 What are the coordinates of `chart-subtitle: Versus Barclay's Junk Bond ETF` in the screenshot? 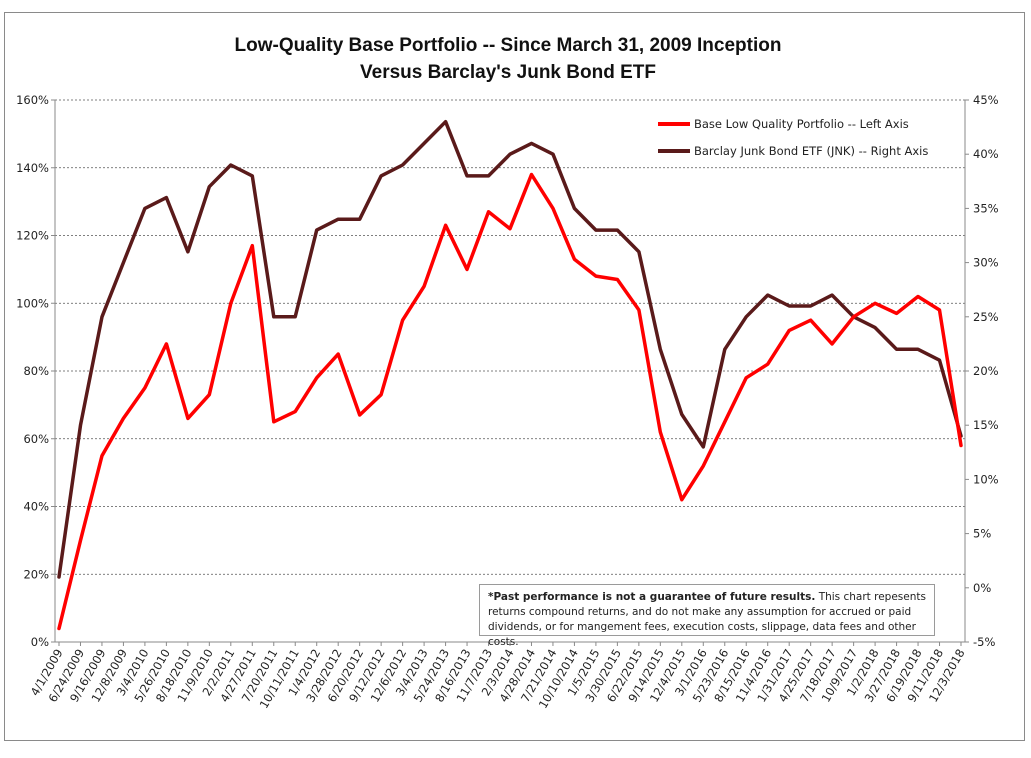 It's located at (508, 72).